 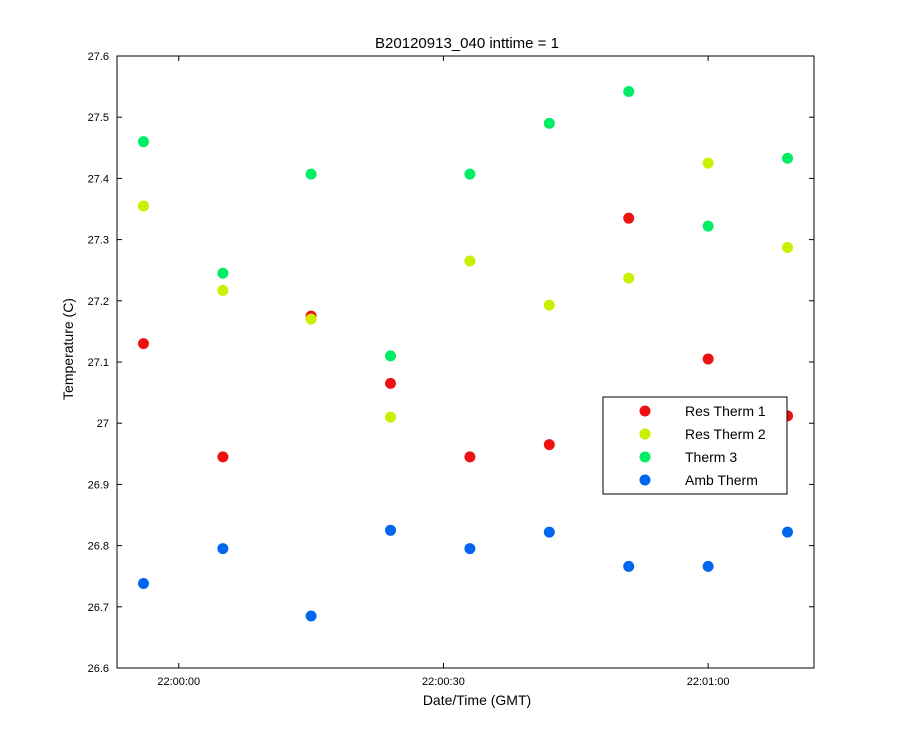 I want to click on legend-label: Res Therm 2, so click(x=725, y=434).